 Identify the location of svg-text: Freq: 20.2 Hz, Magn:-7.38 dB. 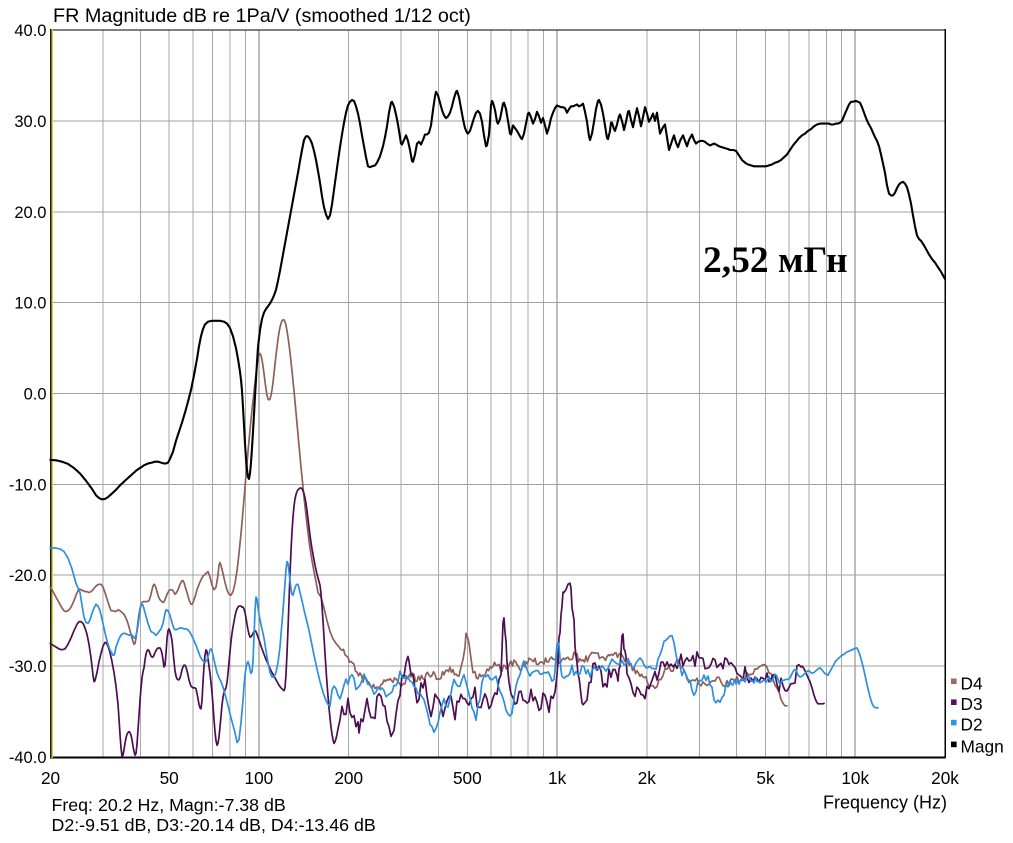
(169, 805).